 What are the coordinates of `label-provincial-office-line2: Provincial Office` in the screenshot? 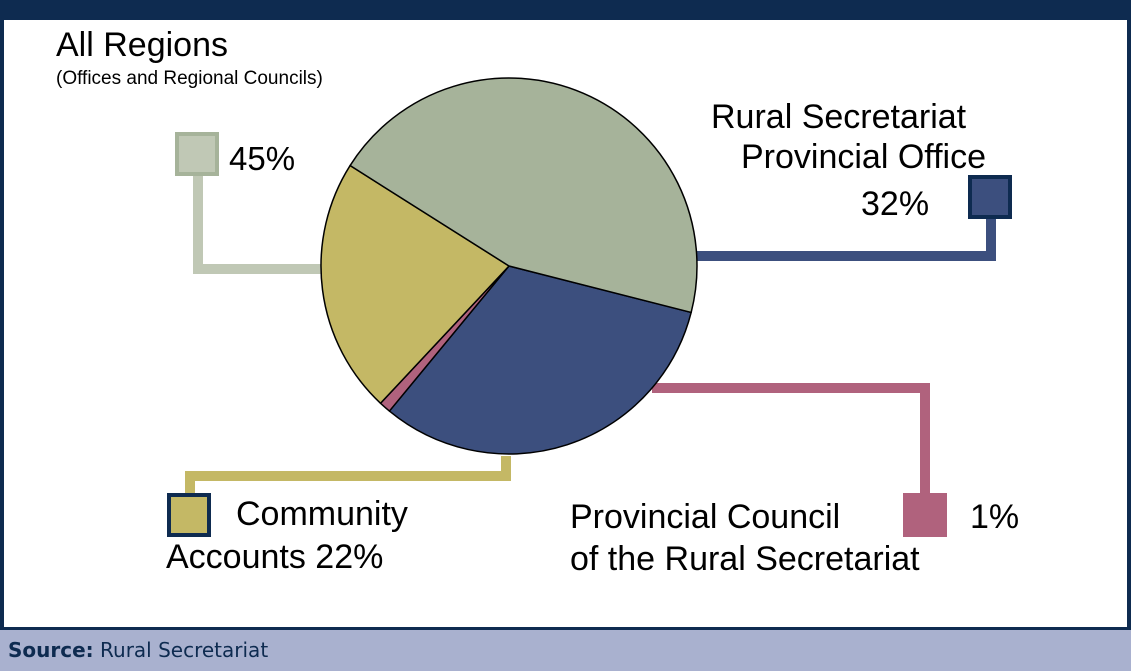 It's located at (864, 157).